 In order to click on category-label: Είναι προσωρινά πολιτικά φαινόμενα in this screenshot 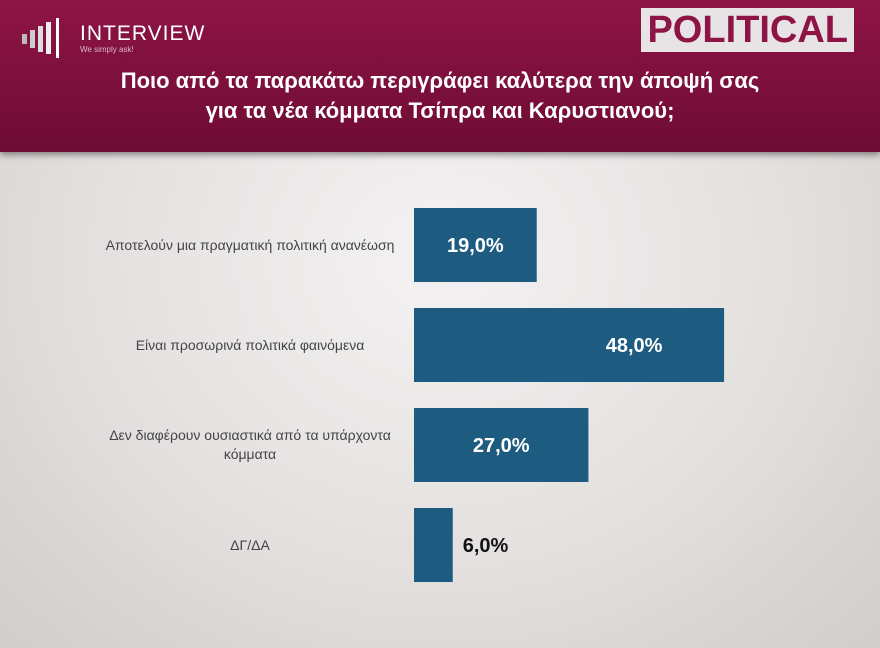, I will do `click(250, 344)`.